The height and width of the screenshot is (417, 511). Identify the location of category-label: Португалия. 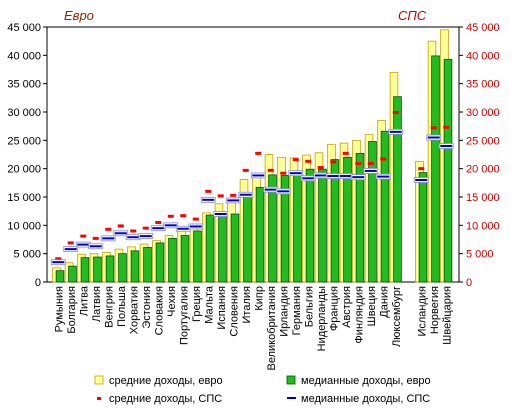
(184, 315).